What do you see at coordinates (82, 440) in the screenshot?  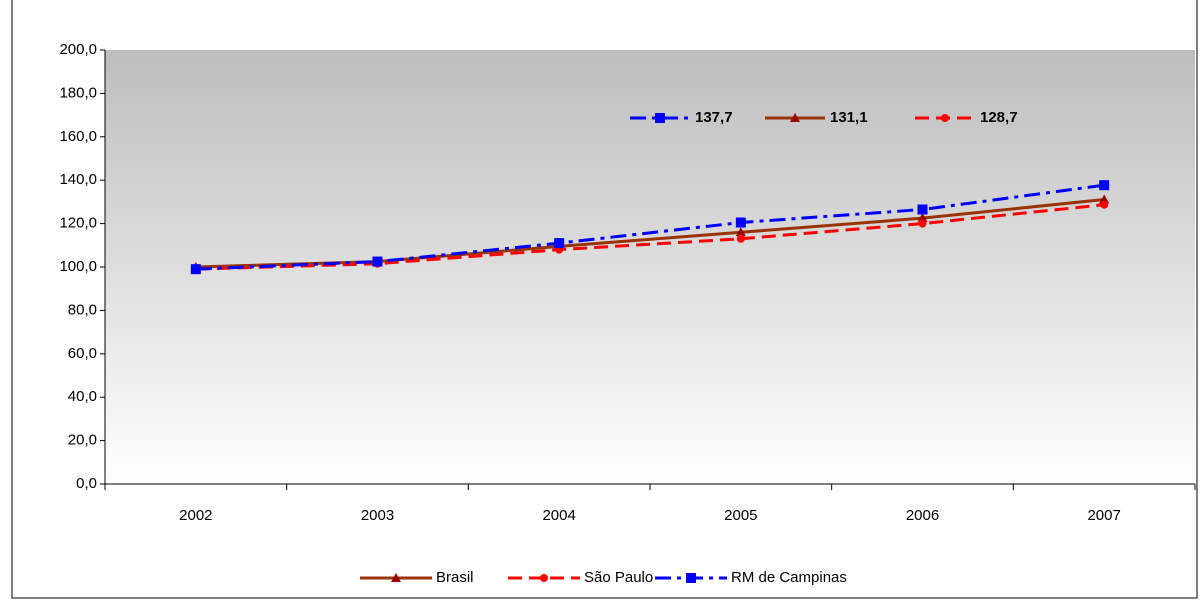 I see `y-tick-label: 20,0` at bounding box center [82, 440].